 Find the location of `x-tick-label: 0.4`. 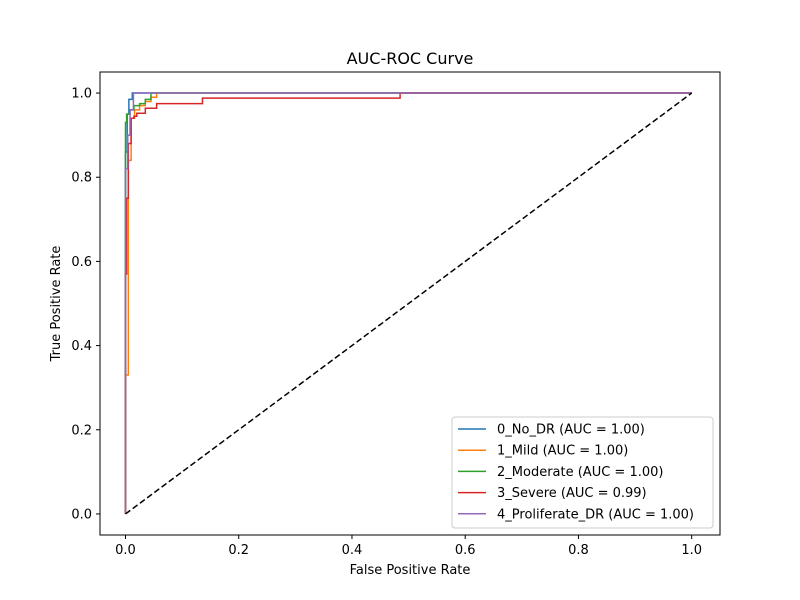

x-tick-label: 0.4 is located at coordinates (352, 550).